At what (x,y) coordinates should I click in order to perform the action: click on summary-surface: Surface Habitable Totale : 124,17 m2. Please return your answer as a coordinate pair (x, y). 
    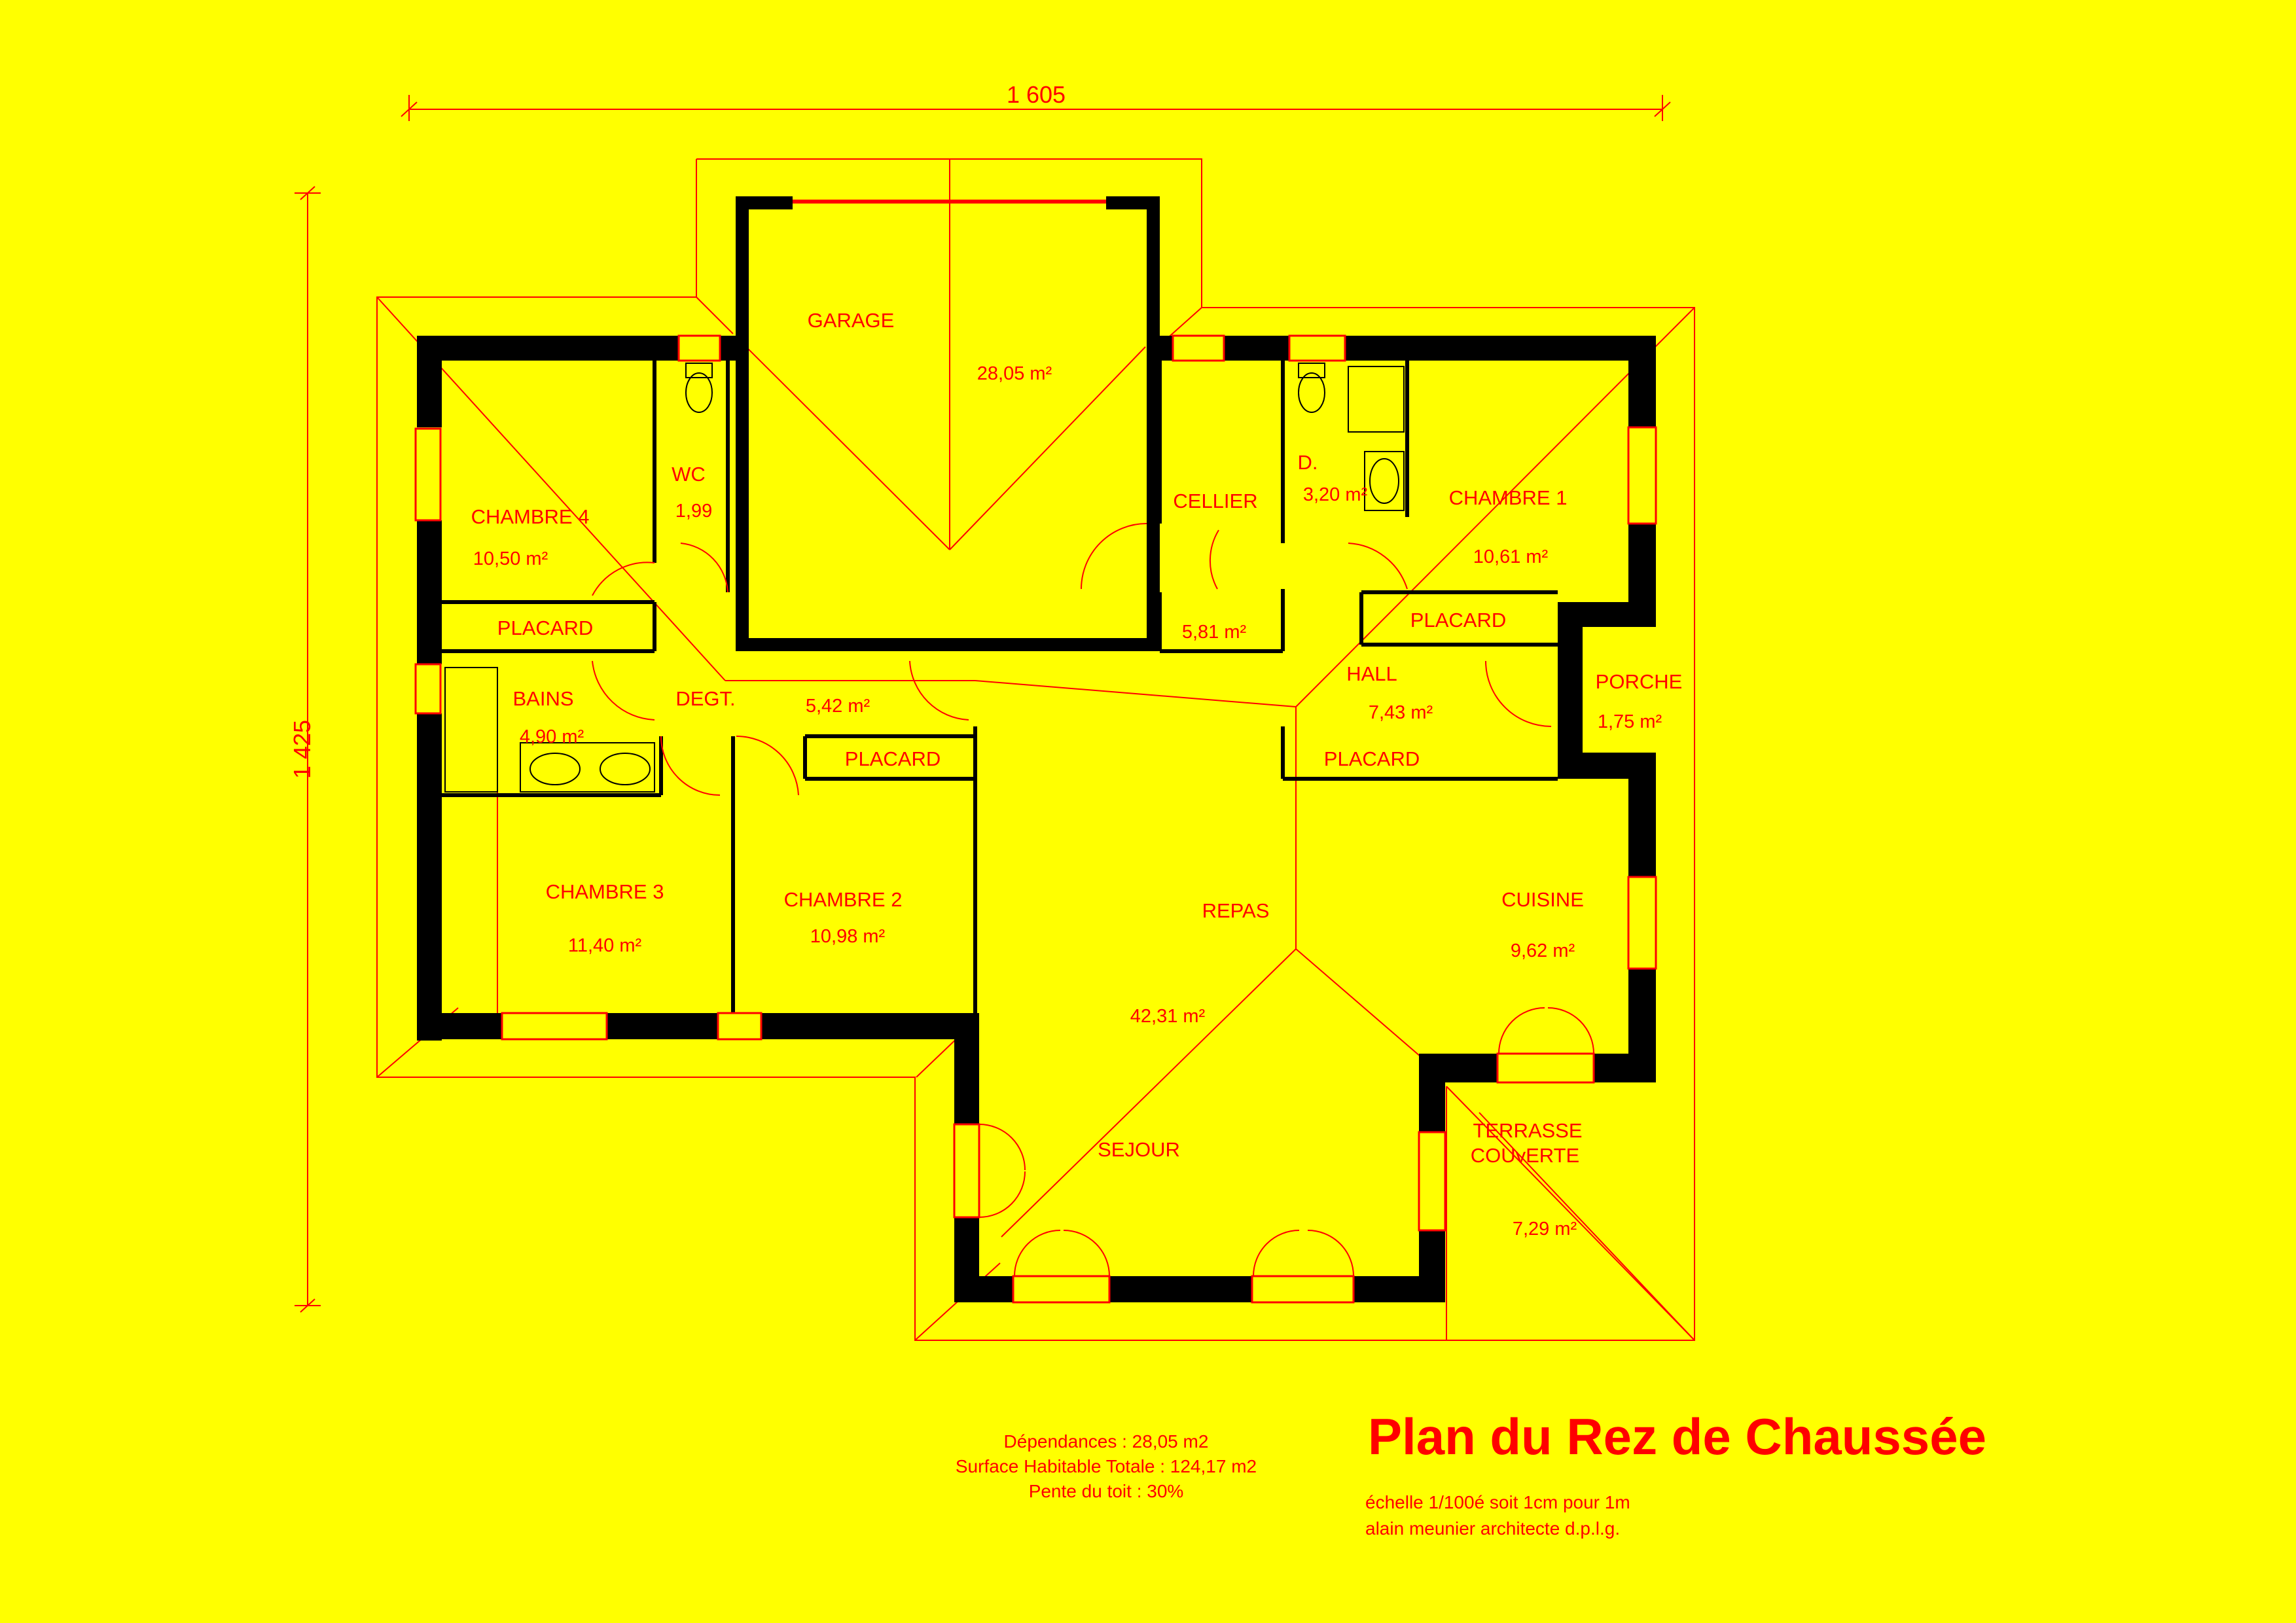
    Looking at the image, I should click on (1106, 1466).